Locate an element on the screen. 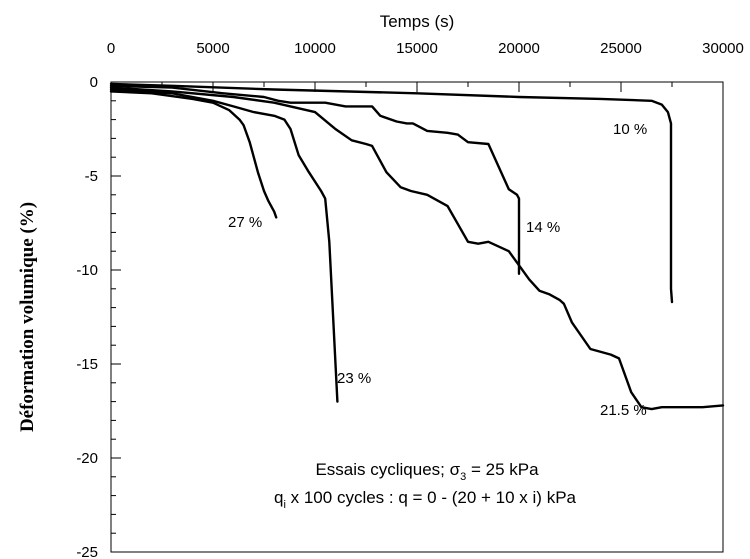 Image resolution: width=750 pixels, height=559 pixels. annotation-line-2-sub: i is located at coordinates (284, 505).